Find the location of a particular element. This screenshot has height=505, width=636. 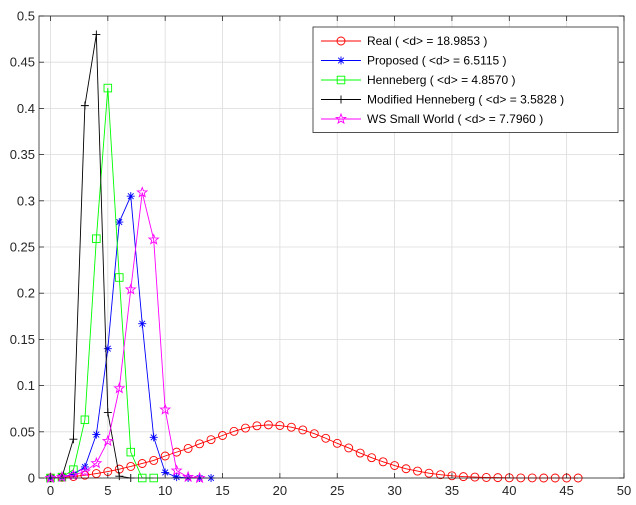

x-tick-label: 15 is located at coordinates (222, 490).